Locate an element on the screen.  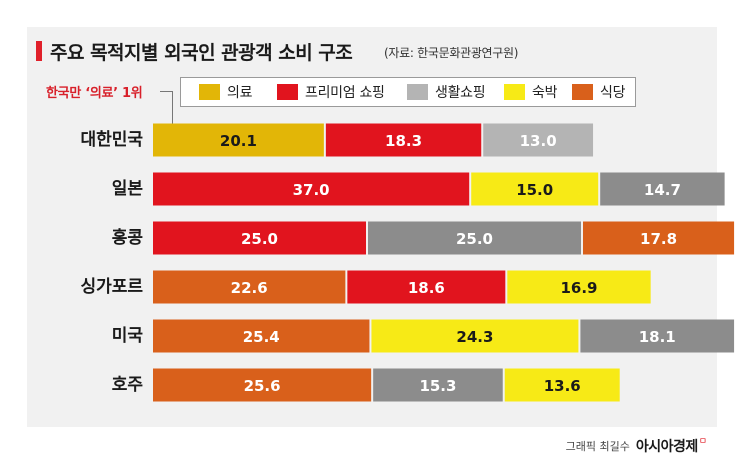
data-label: 25.6 is located at coordinates (262, 386).